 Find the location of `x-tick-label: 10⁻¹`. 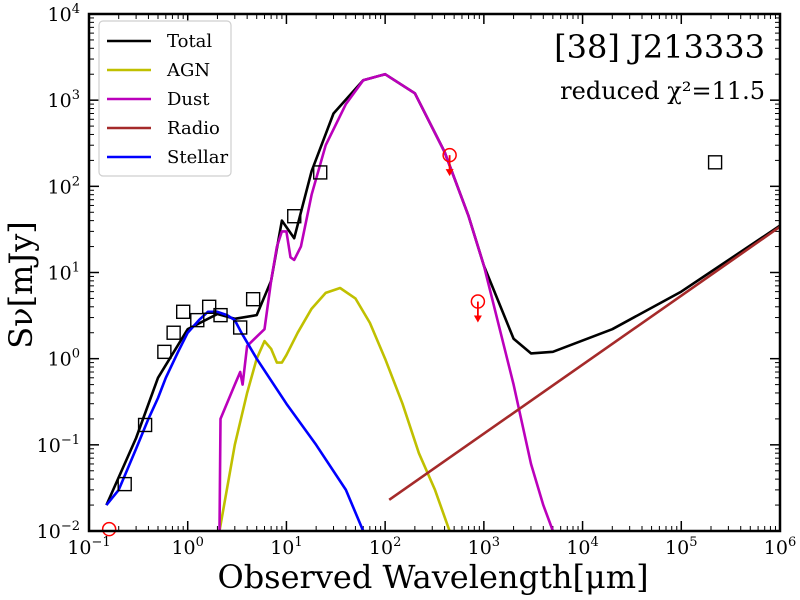

x-tick-label: 10⁻¹ is located at coordinates (88, 547).